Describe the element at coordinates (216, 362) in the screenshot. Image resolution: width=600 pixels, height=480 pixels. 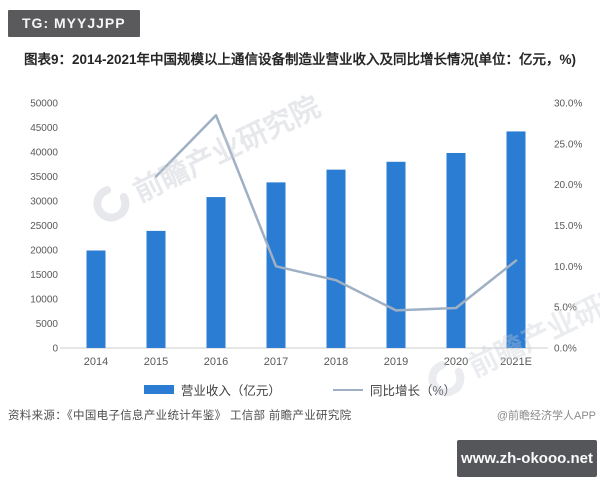
I see `x-tick-2016: 2016` at that location.